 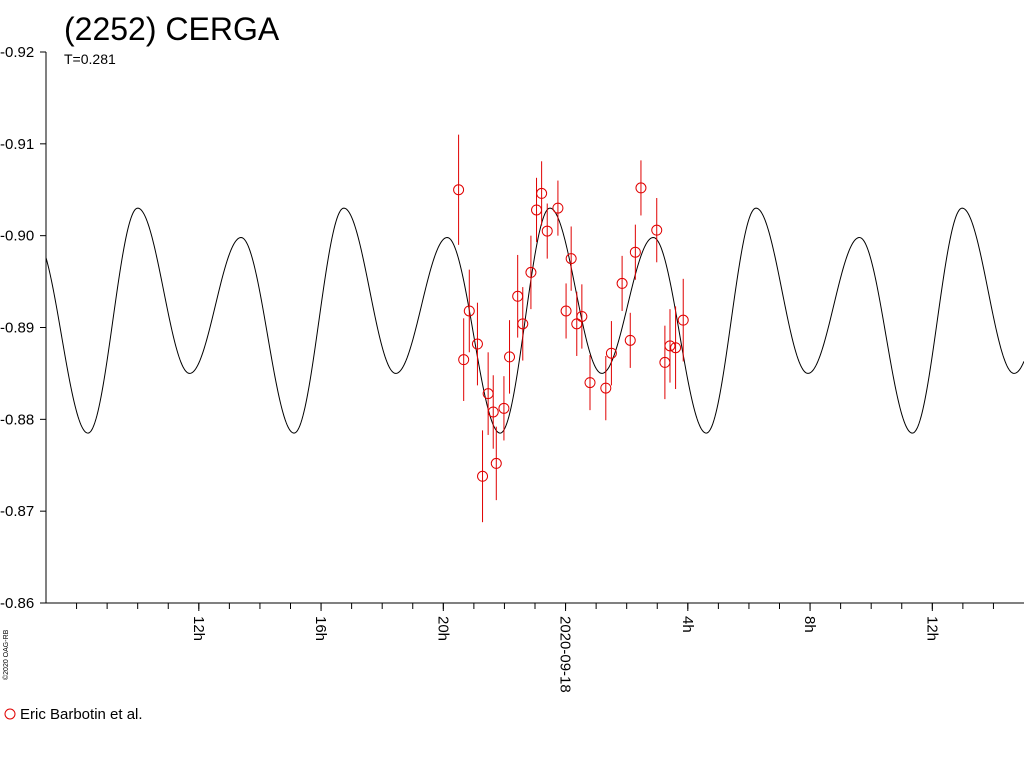 What do you see at coordinates (17, 419) in the screenshot?
I see `y-tick-label: -0.88` at bounding box center [17, 419].